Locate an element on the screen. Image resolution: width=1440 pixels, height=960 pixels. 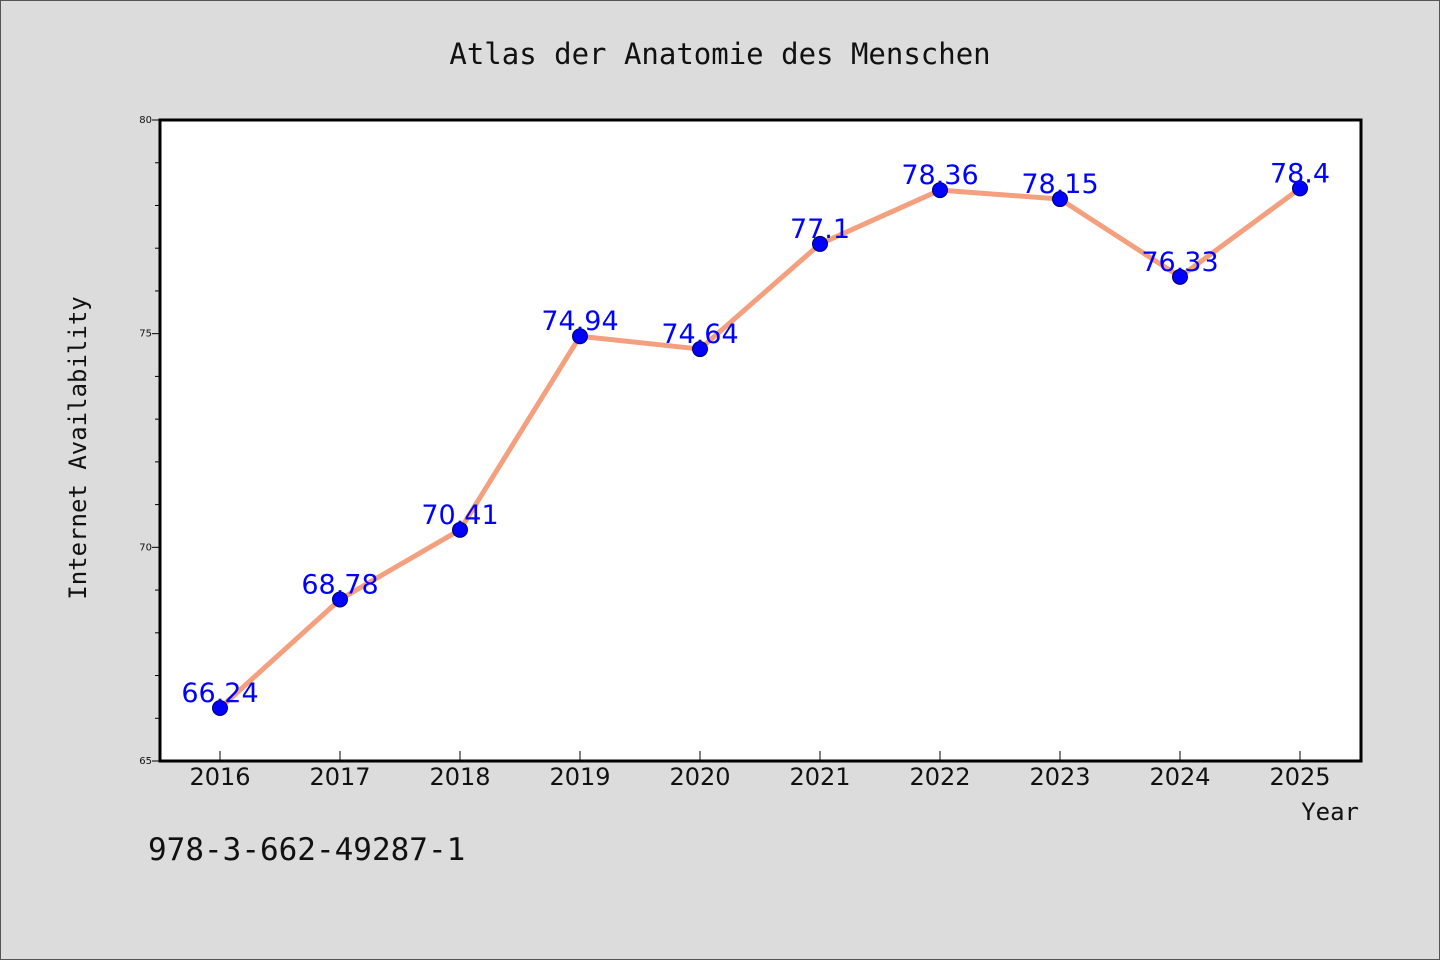
x-tick-label: 2025 is located at coordinates (1299, 777).